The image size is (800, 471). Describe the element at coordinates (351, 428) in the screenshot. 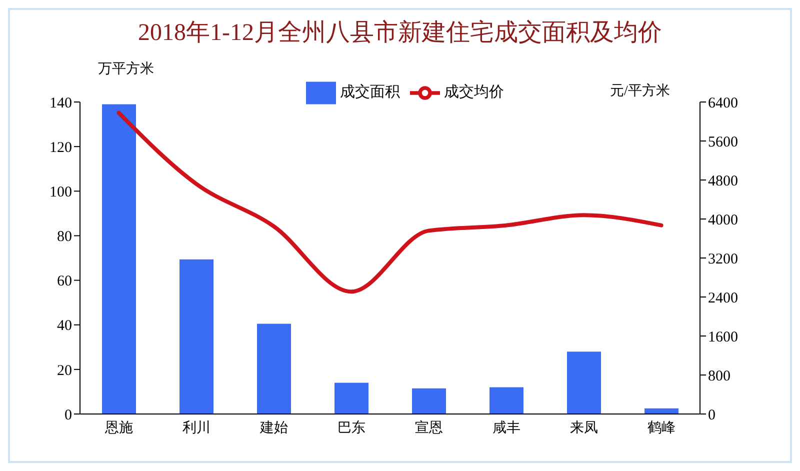

I see `x-tick-label: 巴东` at that location.